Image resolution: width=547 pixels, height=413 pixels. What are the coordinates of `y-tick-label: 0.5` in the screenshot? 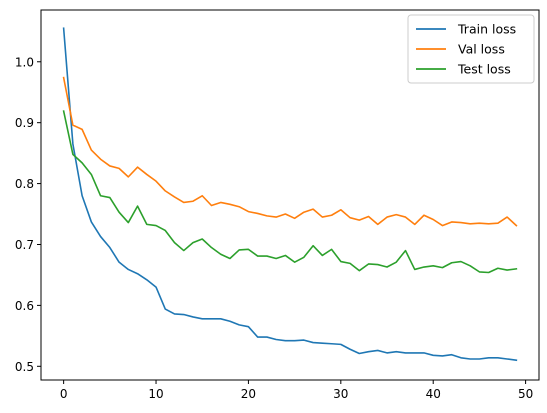 It's located at (24, 367).